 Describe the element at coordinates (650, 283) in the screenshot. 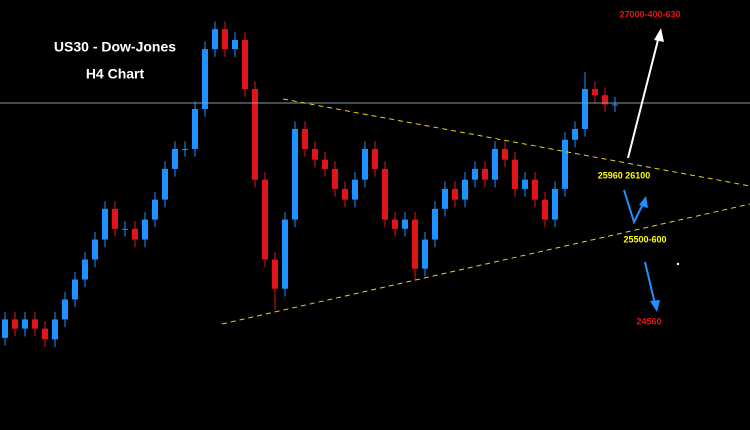

I see `arrow-down` at that location.